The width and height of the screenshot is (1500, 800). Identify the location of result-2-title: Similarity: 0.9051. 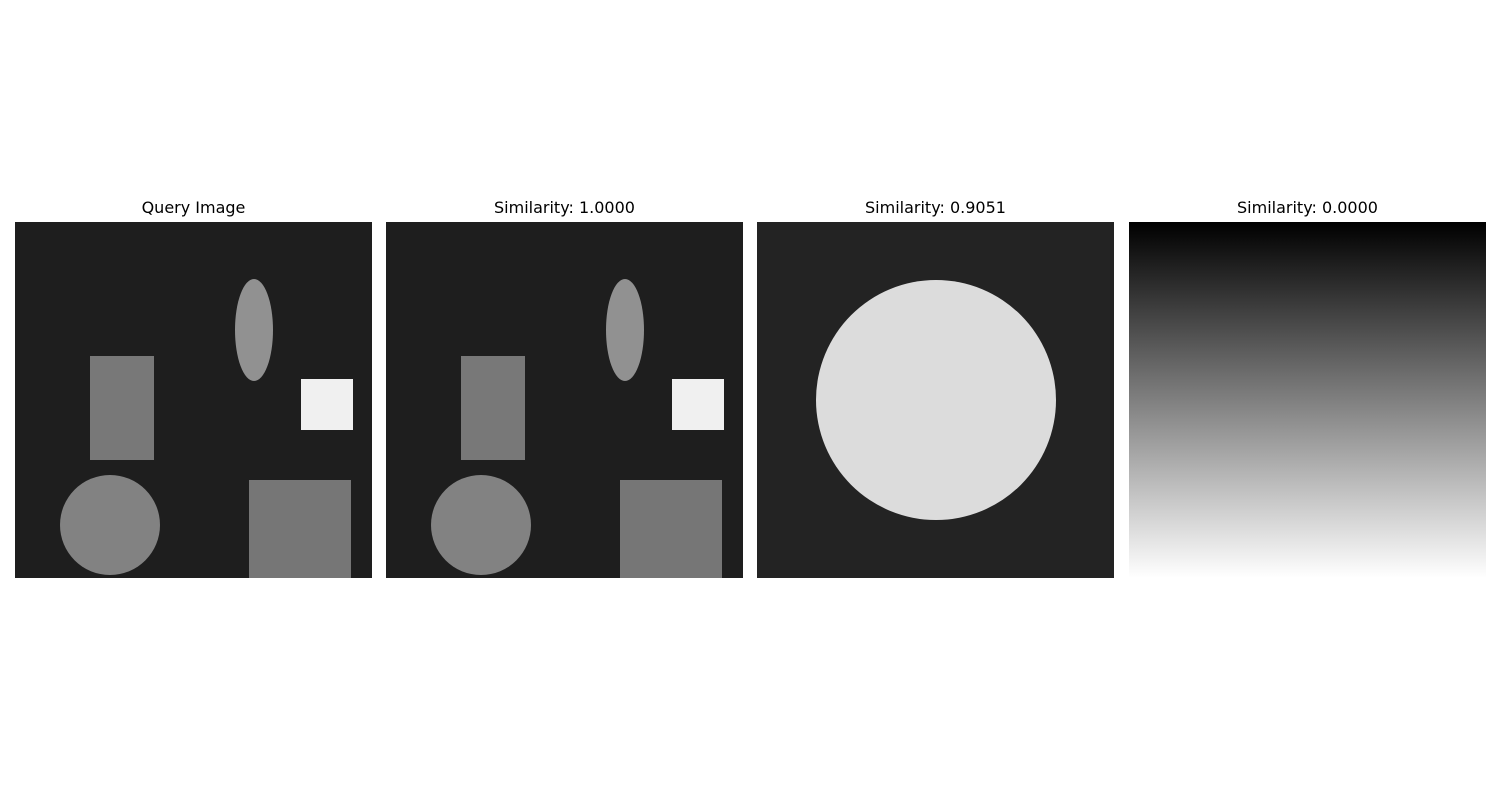
(935, 207).